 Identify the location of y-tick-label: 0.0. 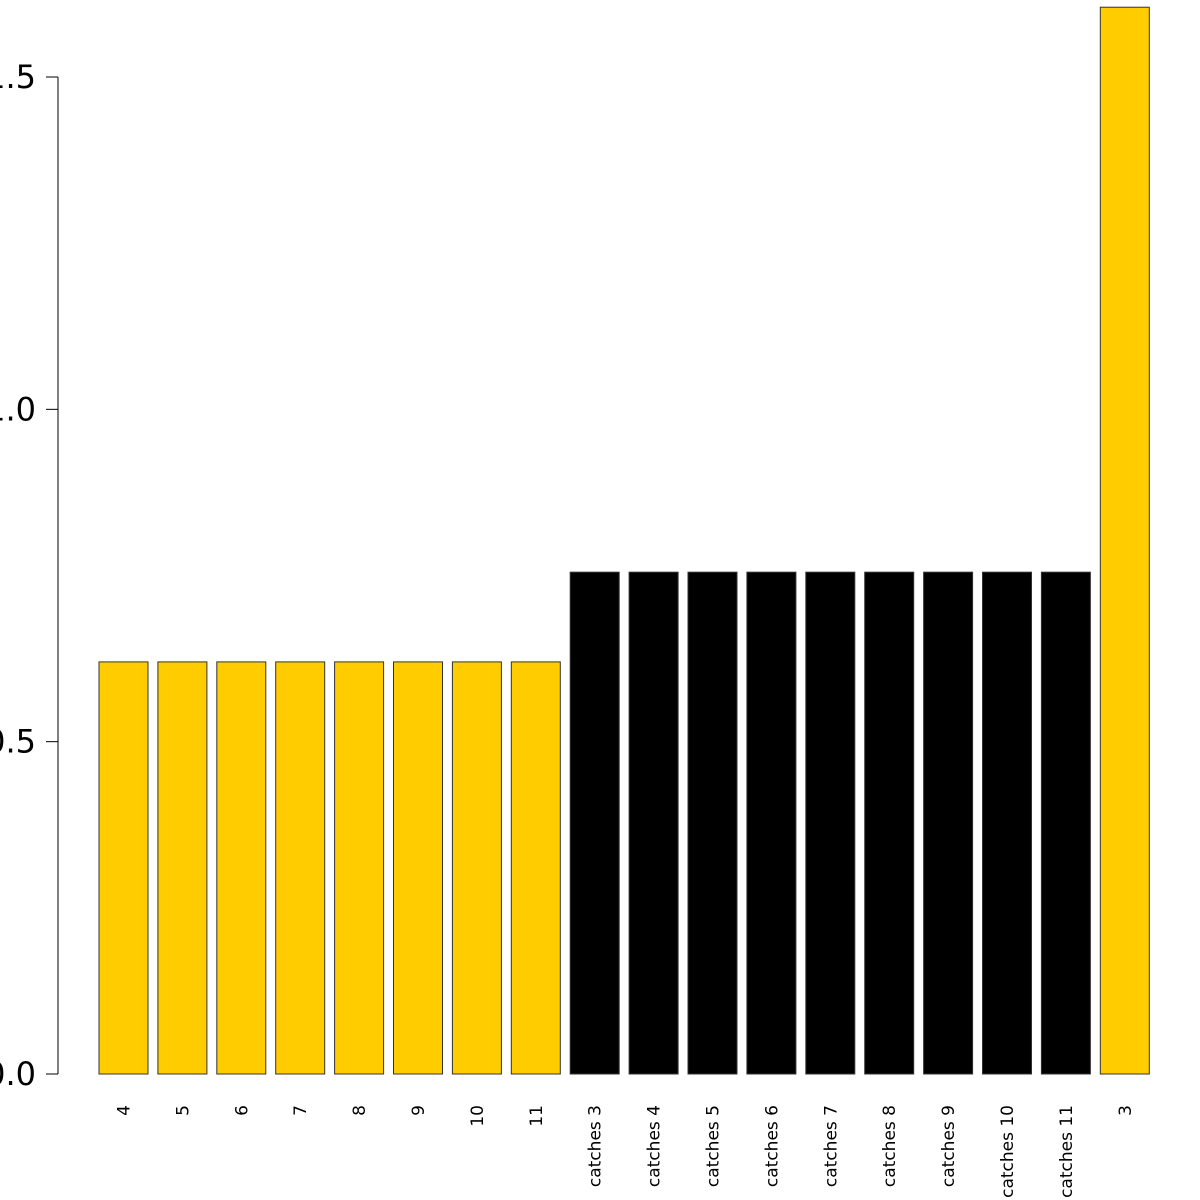
(18, 1074).